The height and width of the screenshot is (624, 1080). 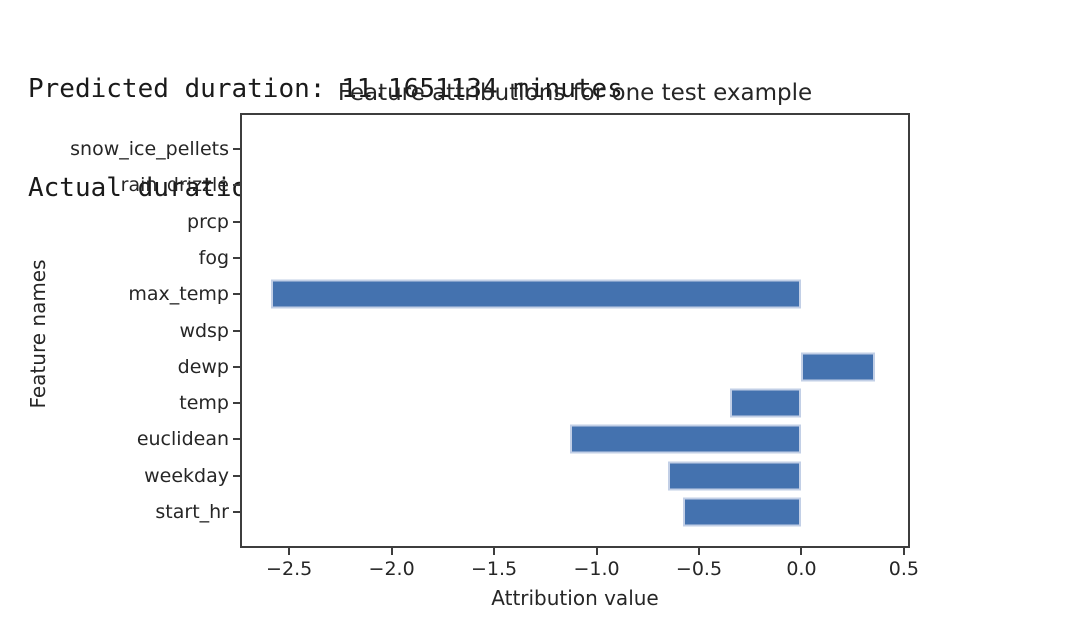 I want to click on ytick-mark-fog, so click(x=236, y=257).